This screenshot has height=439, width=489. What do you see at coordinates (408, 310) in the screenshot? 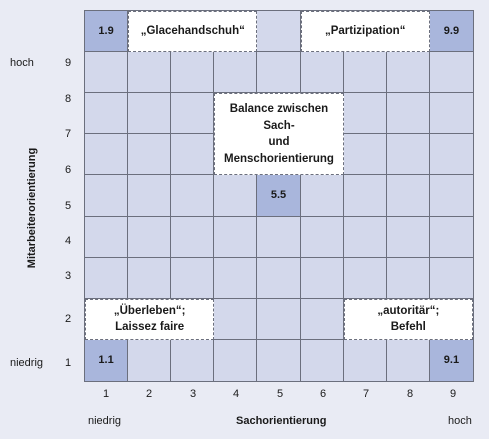
I see `label-line: „autoritär“;` at bounding box center [408, 310].